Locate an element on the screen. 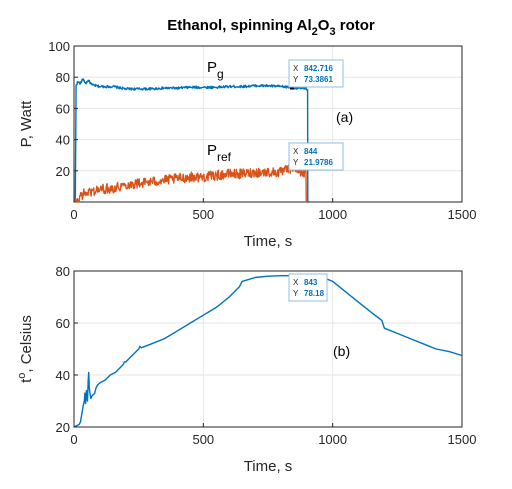 Image resolution: width=512 pixels, height=489 pixels. datatip-t-box is located at coordinates (308, 287).